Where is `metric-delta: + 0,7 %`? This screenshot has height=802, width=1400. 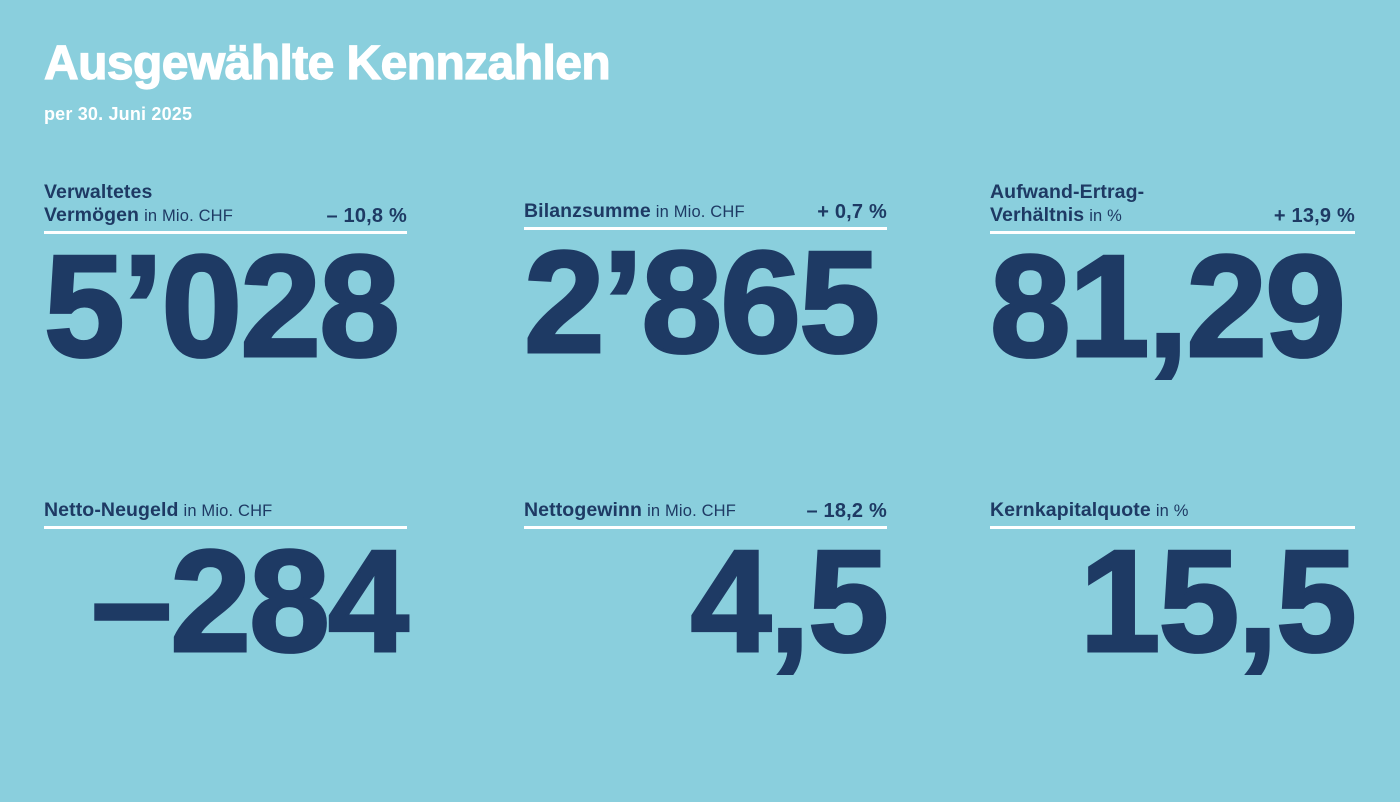 metric-delta: + 0,7 % is located at coordinates (852, 212).